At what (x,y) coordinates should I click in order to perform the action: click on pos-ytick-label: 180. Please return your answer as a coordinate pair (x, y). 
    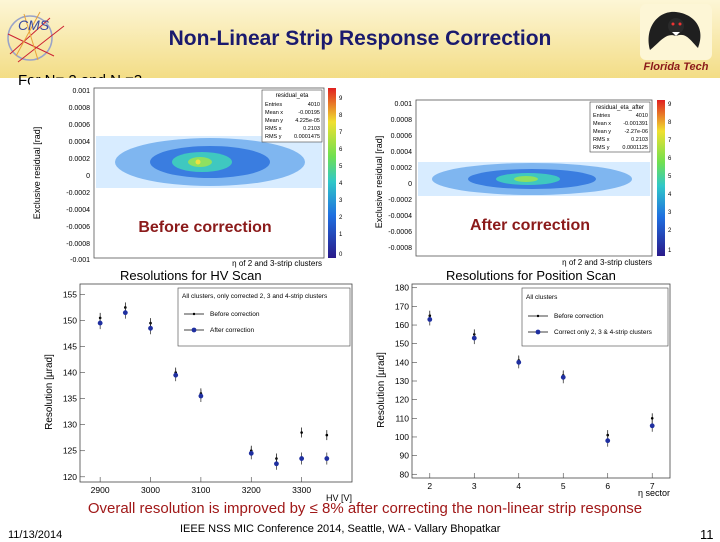
    Looking at the image, I should click on (402, 288).